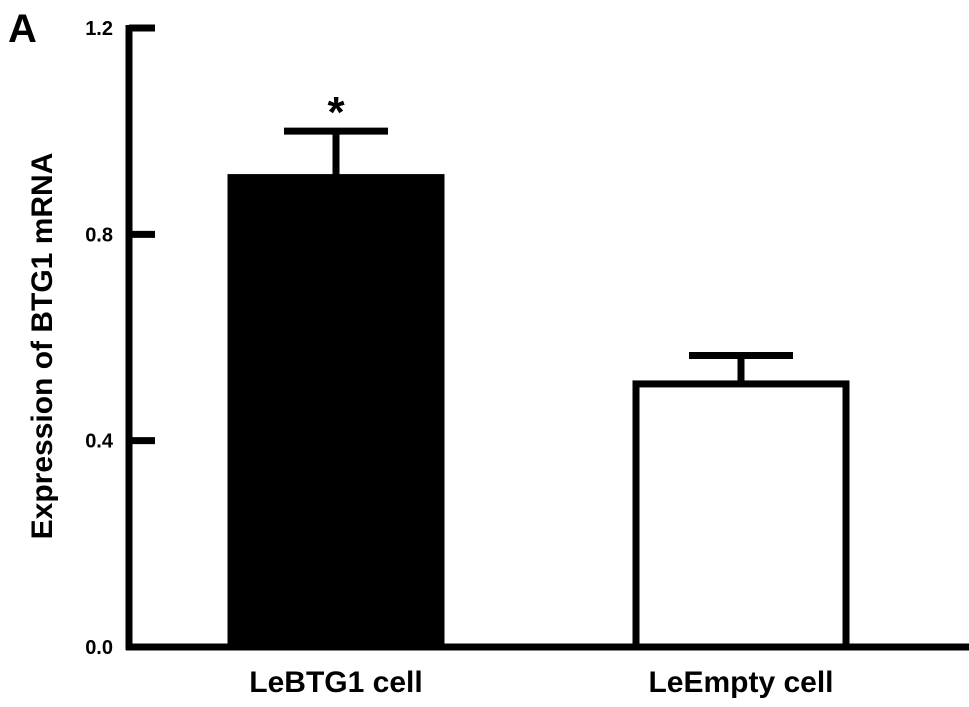 This screenshot has height=707, width=969. I want to click on x-category-label: LeBTG1 cell, so click(335, 682).